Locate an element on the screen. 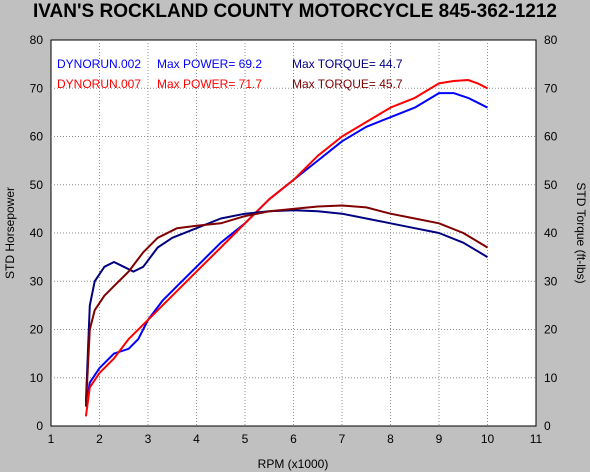  y-tick-label-left: 30 is located at coordinates (37, 281).